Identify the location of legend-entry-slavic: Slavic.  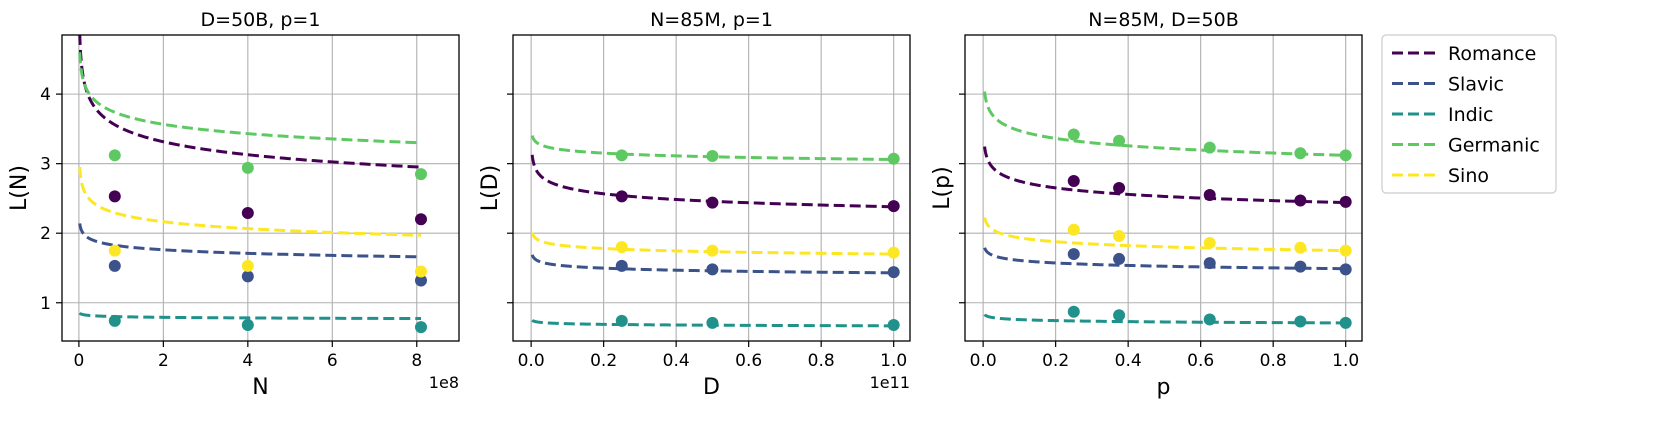
(1448, 85).